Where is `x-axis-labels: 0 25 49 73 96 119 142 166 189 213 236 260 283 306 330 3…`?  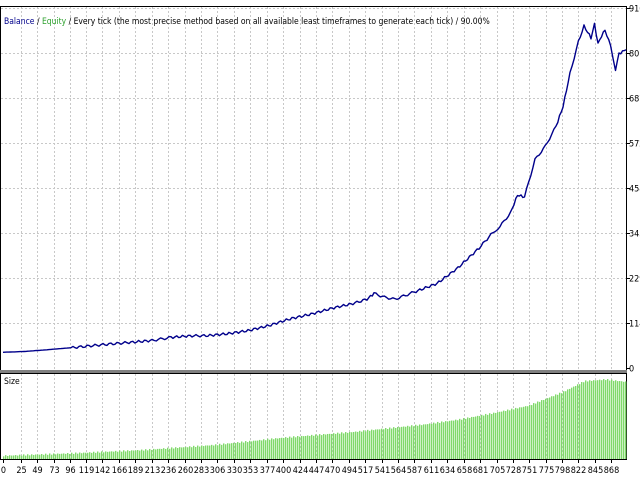 x-axis-labels: 0 25 49 73 96 119 142 166 189 213 236 260 283 306 330 3… is located at coordinates (310, 471).